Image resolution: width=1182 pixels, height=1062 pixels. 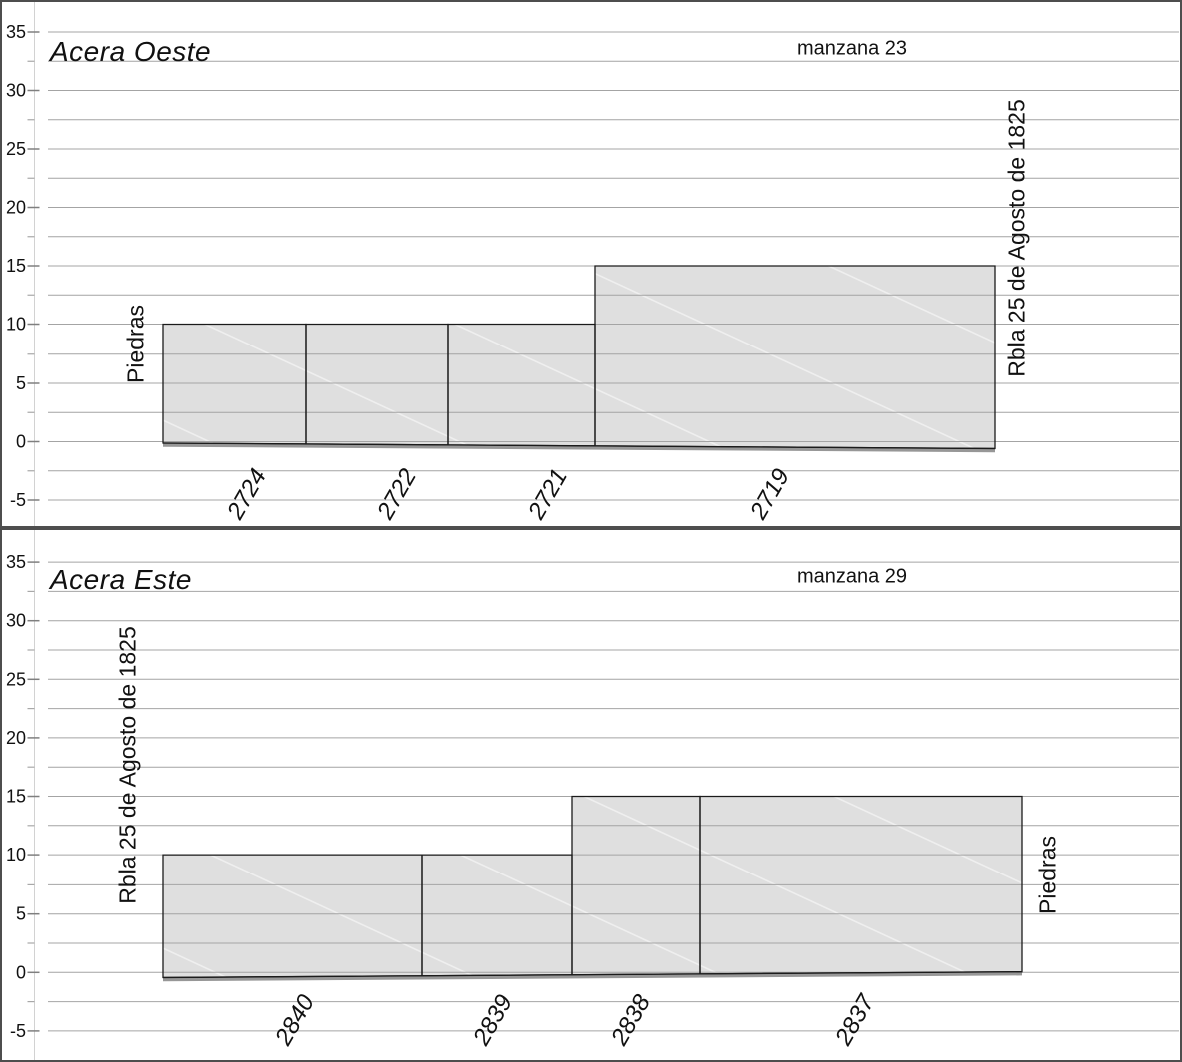 I want to click on x-axis-label: 2722, so click(x=396, y=494).